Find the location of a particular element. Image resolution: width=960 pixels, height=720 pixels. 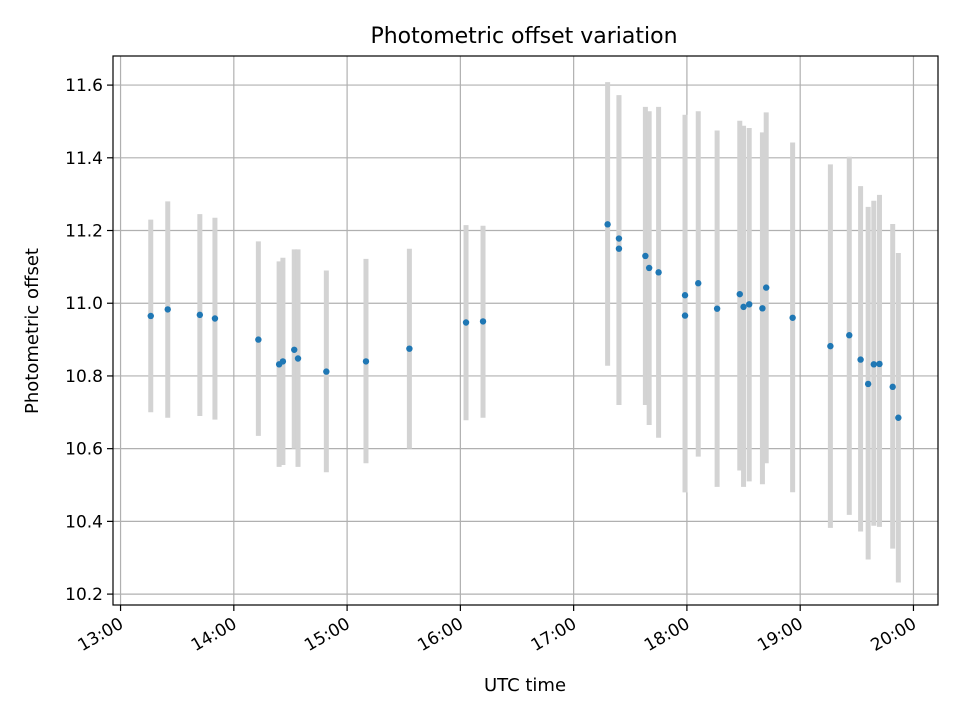

x-ticks: 13:00 14:00 15:00 16:00 17:00 18:00 19:00 20:00 is located at coordinates (497, 630).